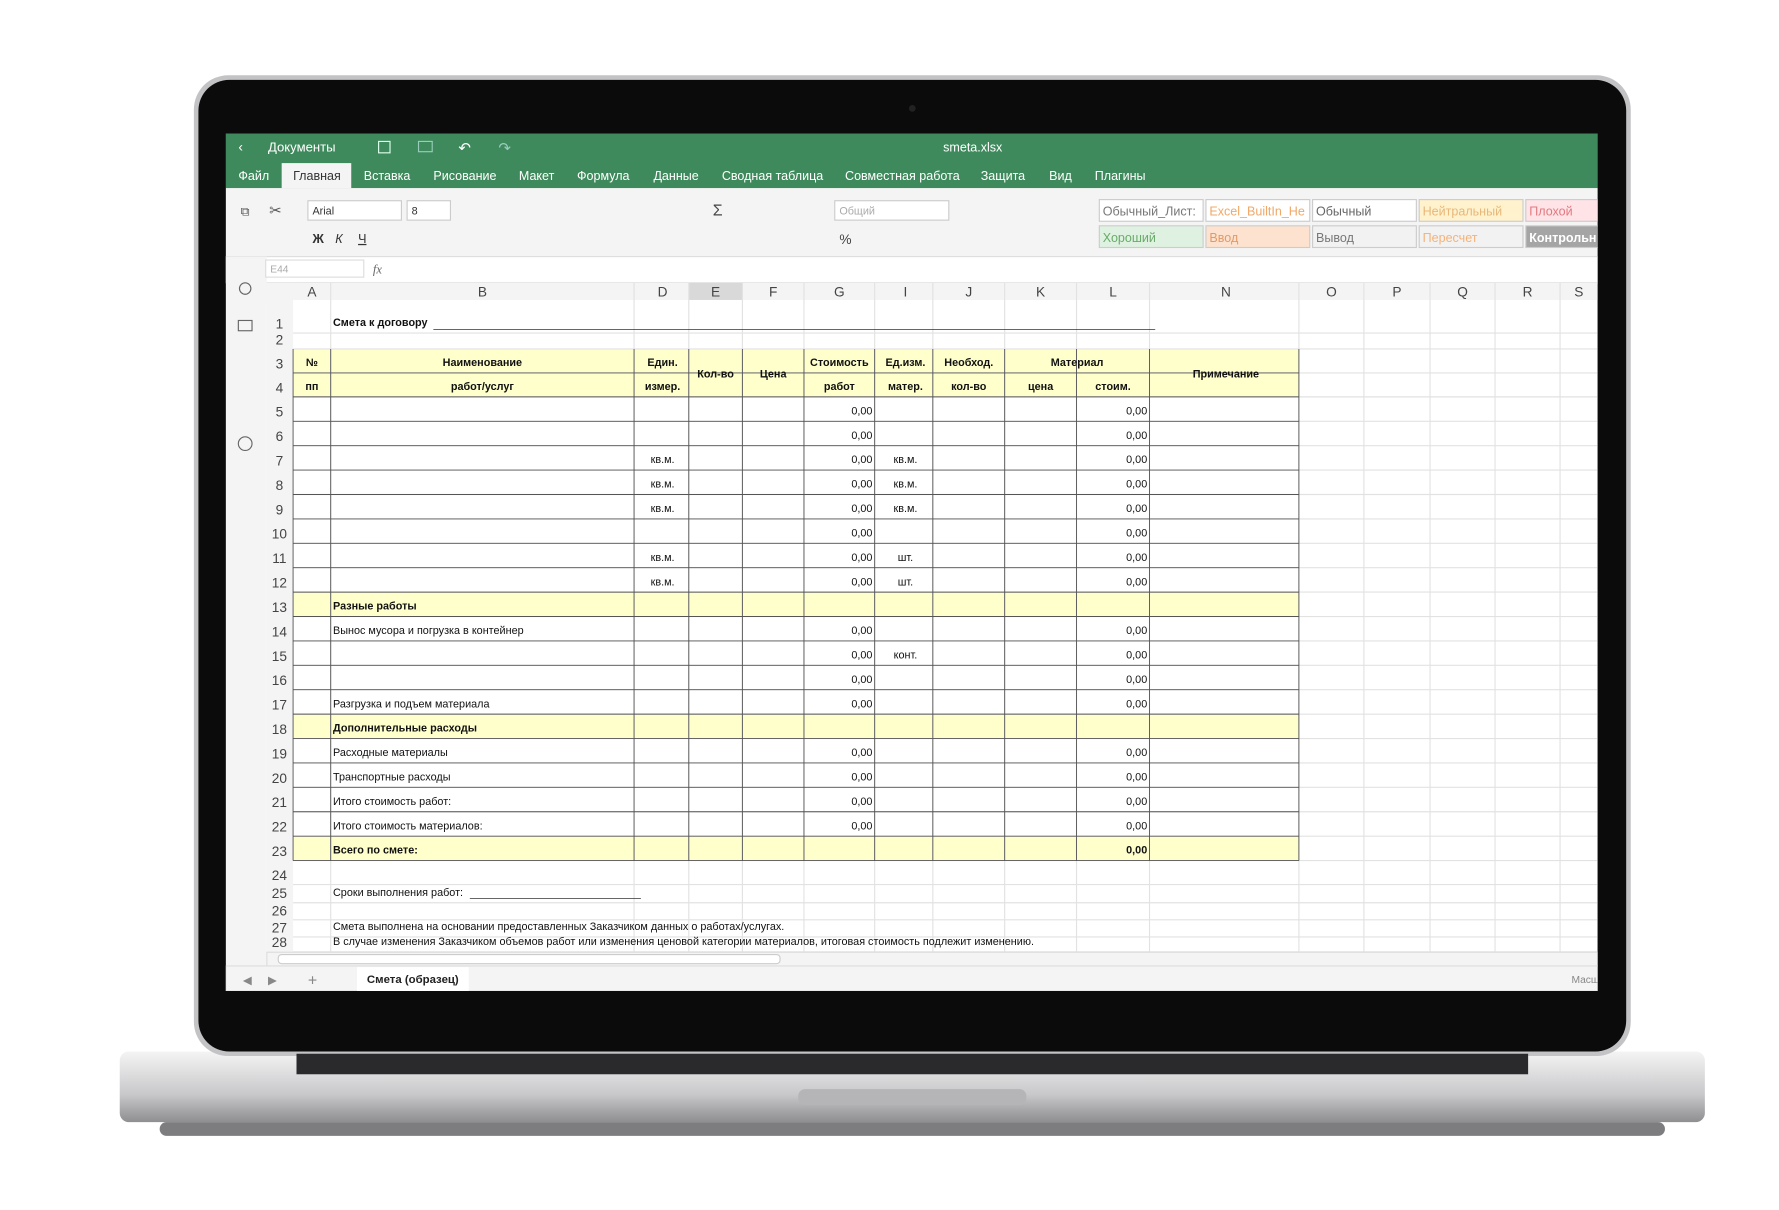  Describe the element at coordinates (911, 270) in the screenshot. I see `formula-bar` at that location.